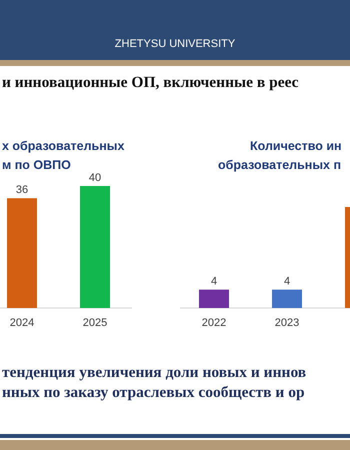 This screenshot has height=450, width=350. I want to click on text: тенденция увеличения доли новых и иннов нных по заказу отраслевых сообществ и ор, so click(154, 382).